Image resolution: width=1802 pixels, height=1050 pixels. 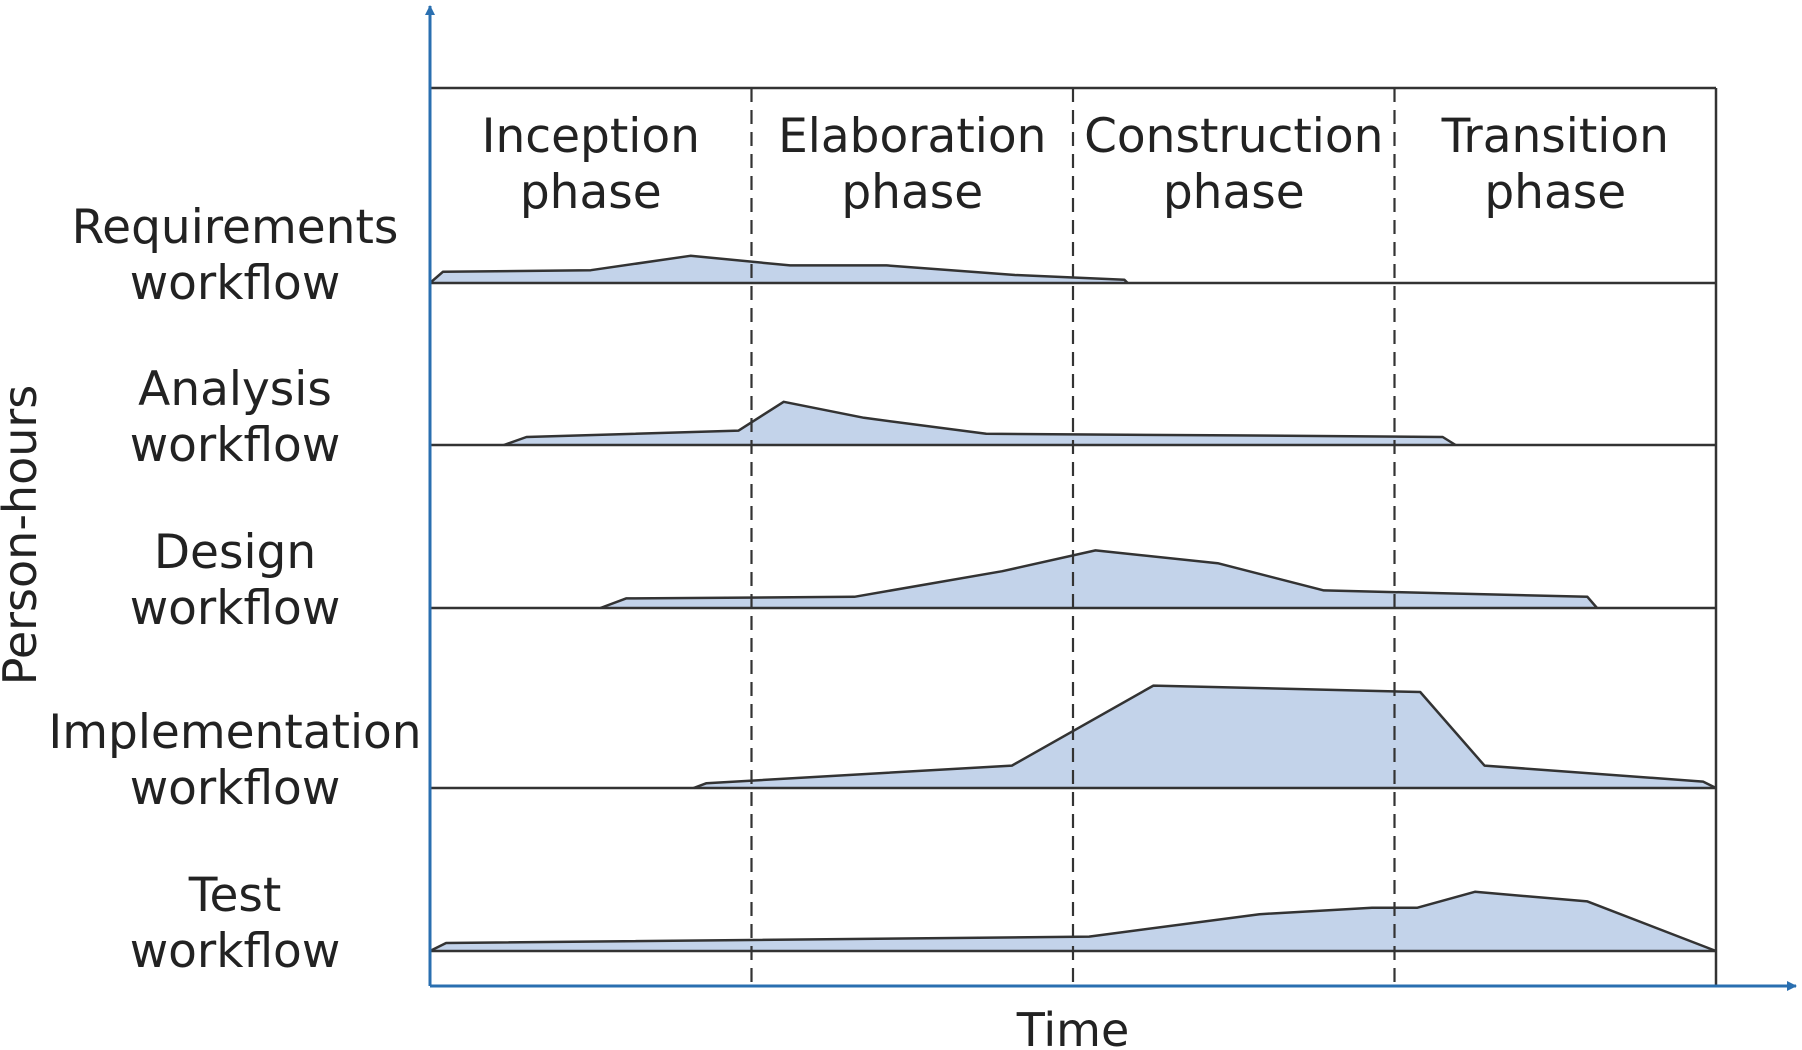 I want to click on y-axis-label: Person-hours, so click(x=23, y=535).